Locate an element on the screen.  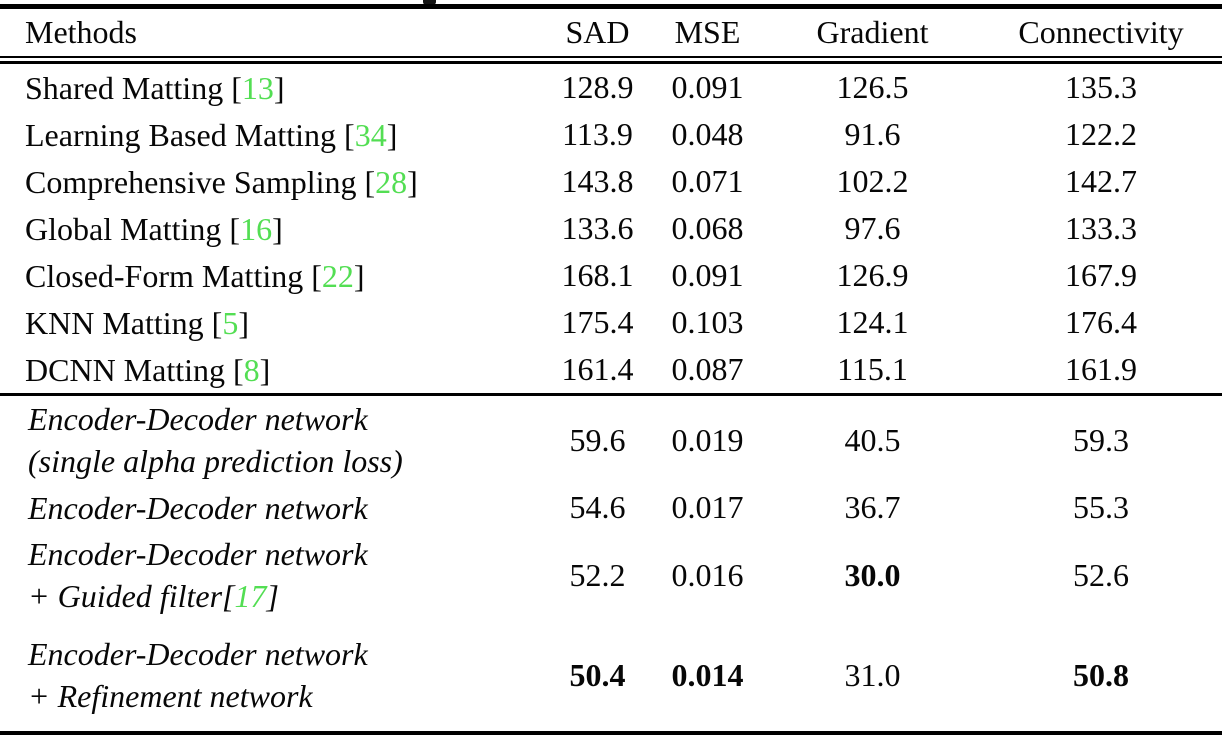
value-cell: 133.3 is located at coordinates (1101, 228).